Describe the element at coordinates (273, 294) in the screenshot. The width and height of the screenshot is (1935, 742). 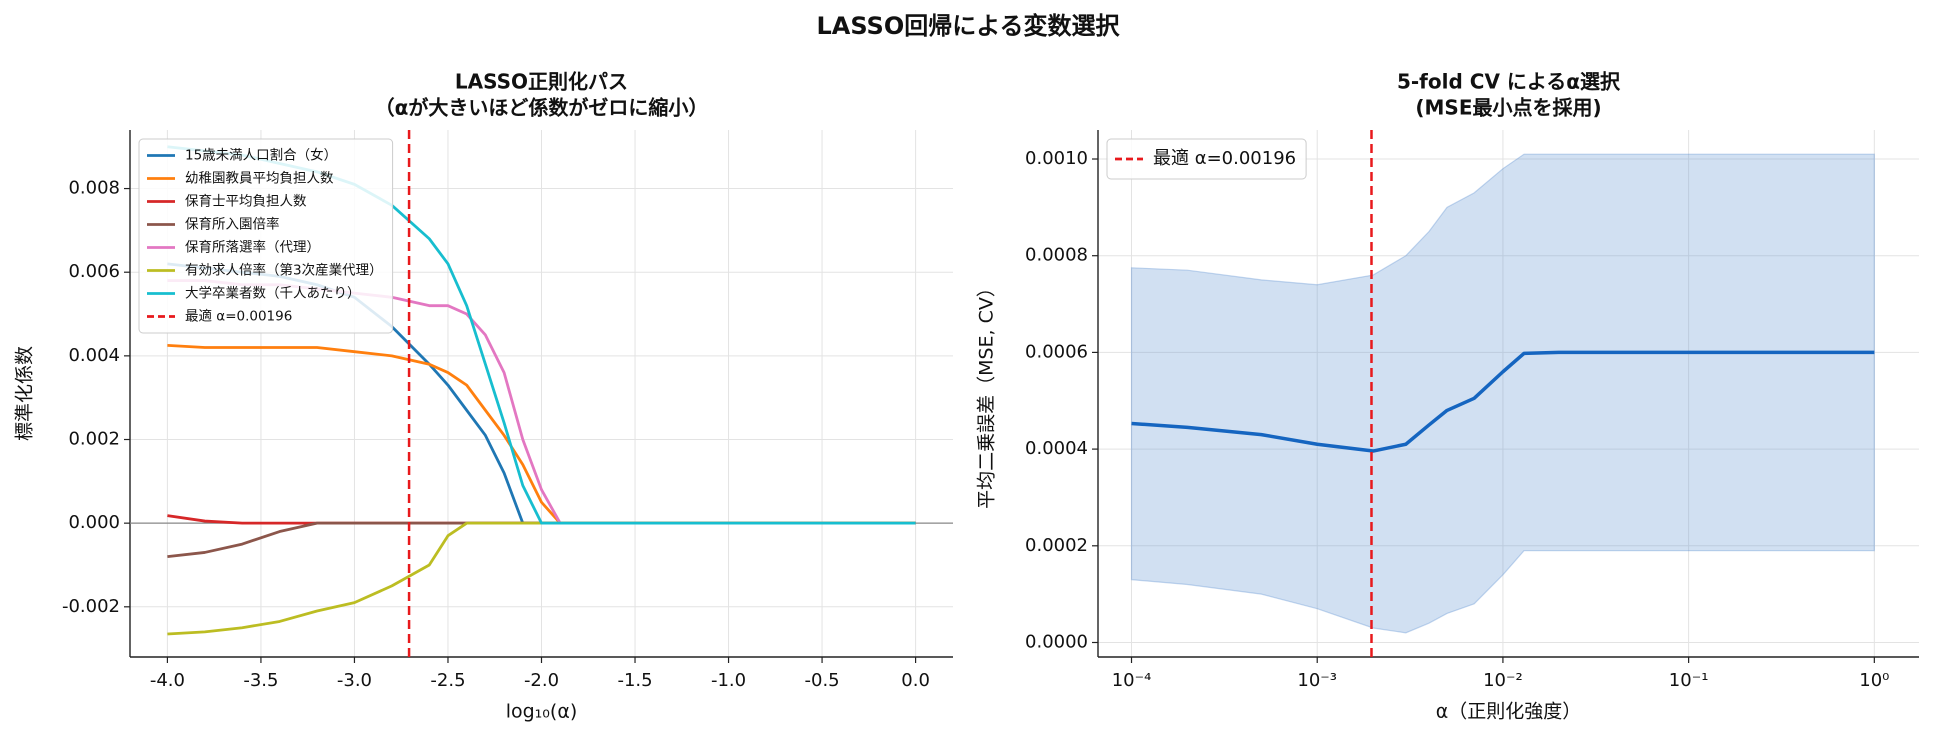
I see `legend-label: 大学卒業者数（千人あたり）` at that location.